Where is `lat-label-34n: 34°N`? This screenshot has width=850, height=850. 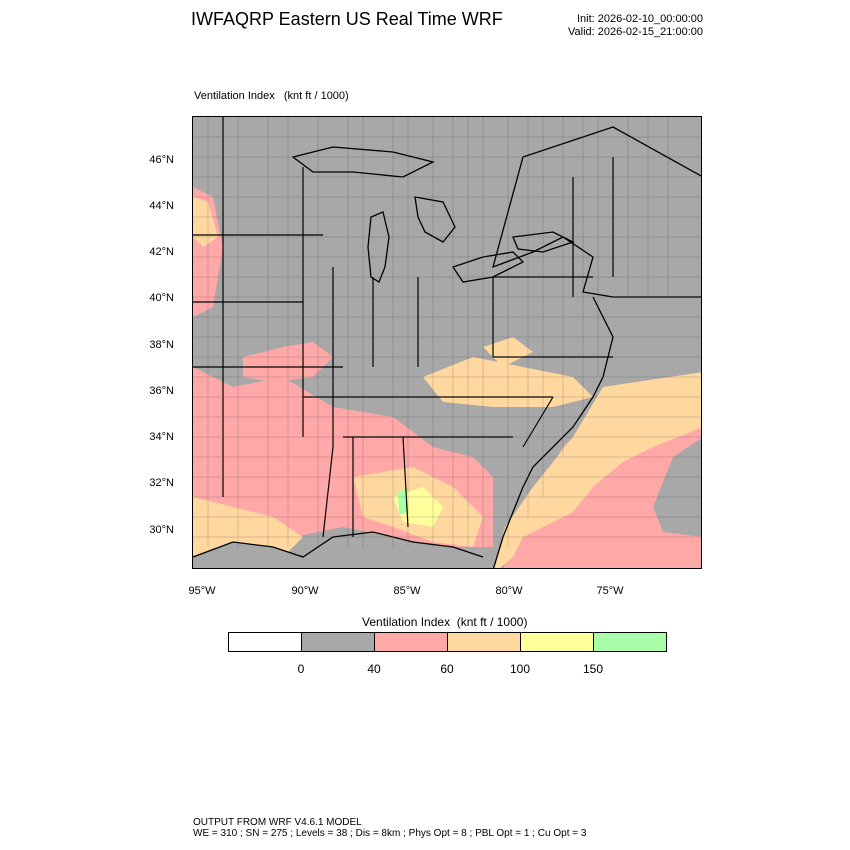 lat-label-34n: 34°N is located at coordinates (161, 437).